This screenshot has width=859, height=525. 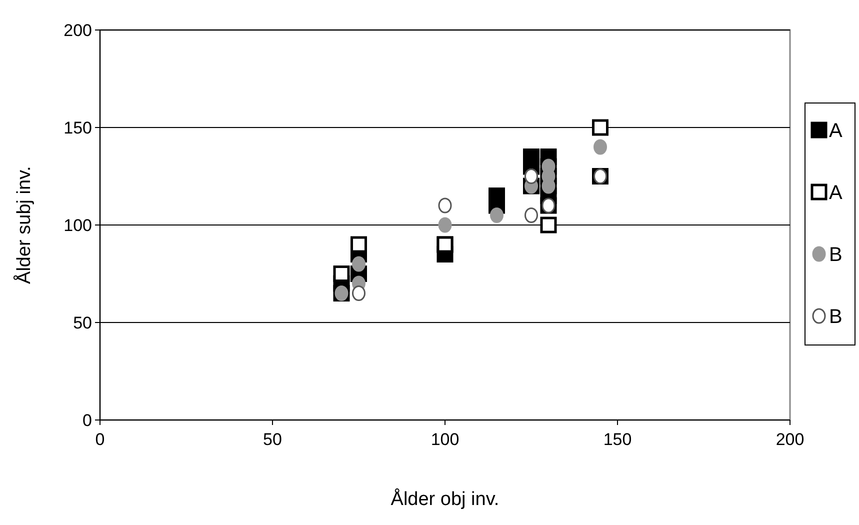 What do you see at coordinates (82, 322) in the screenshot?
I see `y-tick-label: 50` at bounding box center [82, 322].